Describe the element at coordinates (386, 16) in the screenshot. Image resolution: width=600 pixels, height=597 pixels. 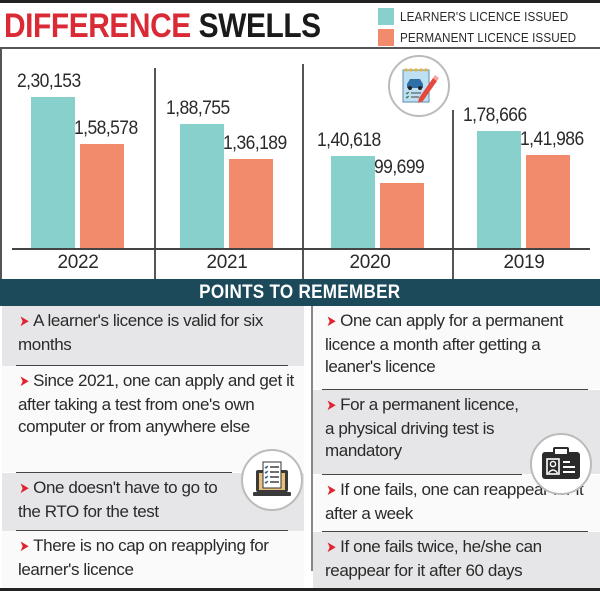
I see `legend-swatch-learner` at that location.